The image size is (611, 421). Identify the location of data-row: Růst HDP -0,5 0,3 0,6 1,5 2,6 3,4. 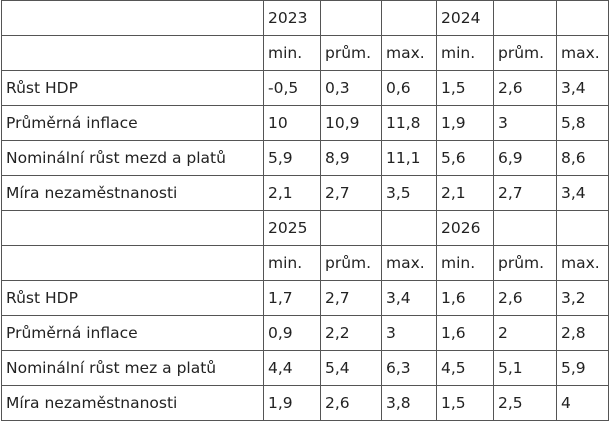
(305, 88).